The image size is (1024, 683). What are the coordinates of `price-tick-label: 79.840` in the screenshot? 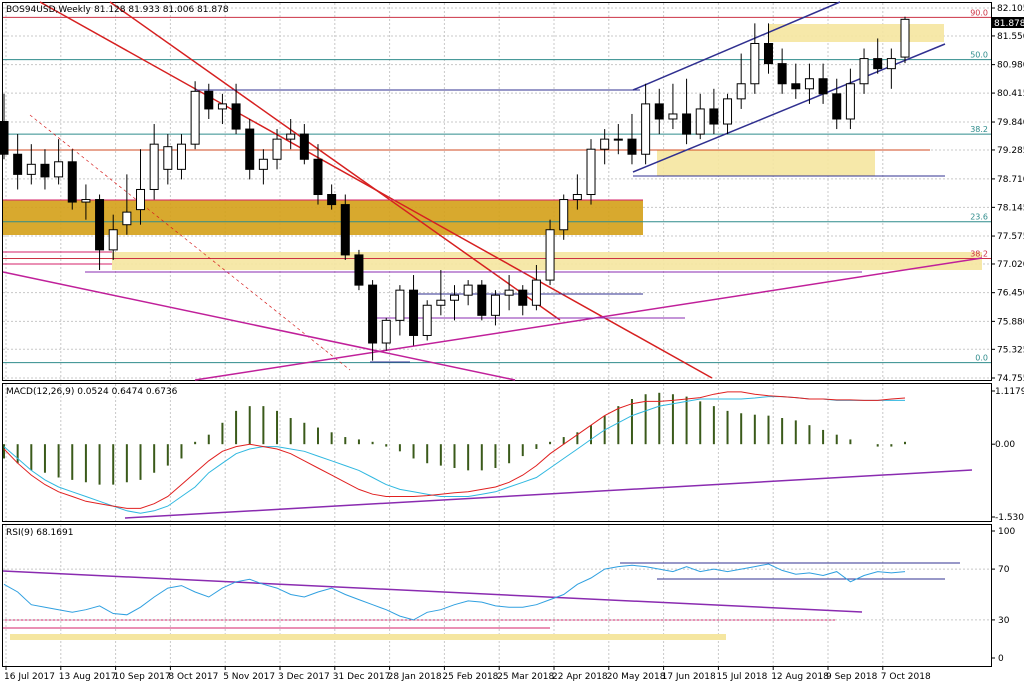 It's located at (1010, 123).